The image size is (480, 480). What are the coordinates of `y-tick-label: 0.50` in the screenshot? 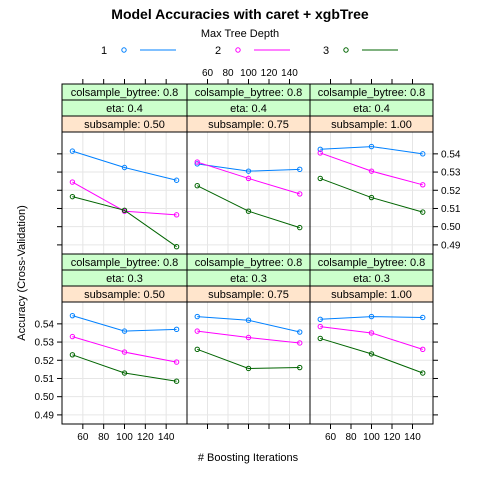 It's located at (45, 397).